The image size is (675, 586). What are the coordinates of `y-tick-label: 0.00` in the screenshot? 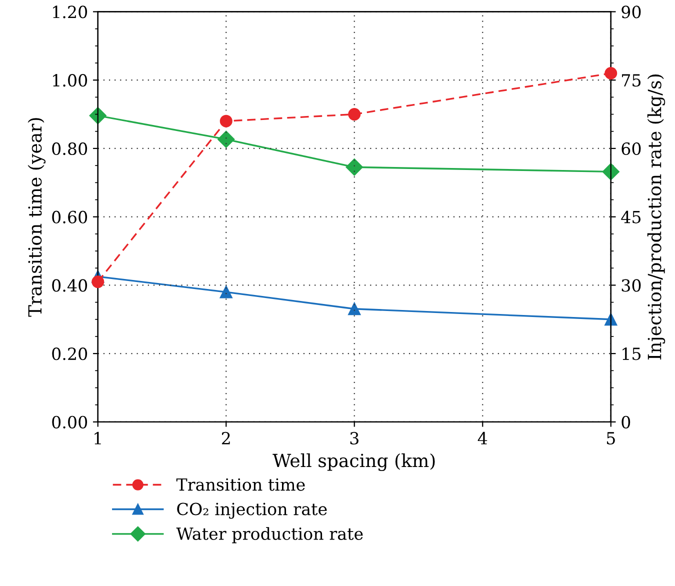 It's located at (70, 422).